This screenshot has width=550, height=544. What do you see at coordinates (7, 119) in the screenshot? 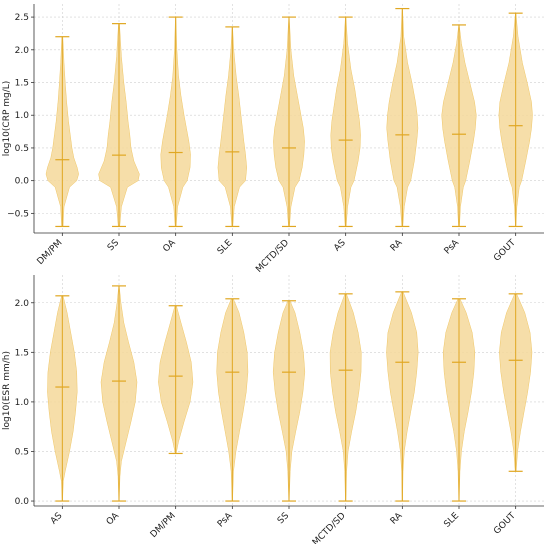
I see `y-axis-label: log10(CRP mg/L)` at bounding box center [7, 119].